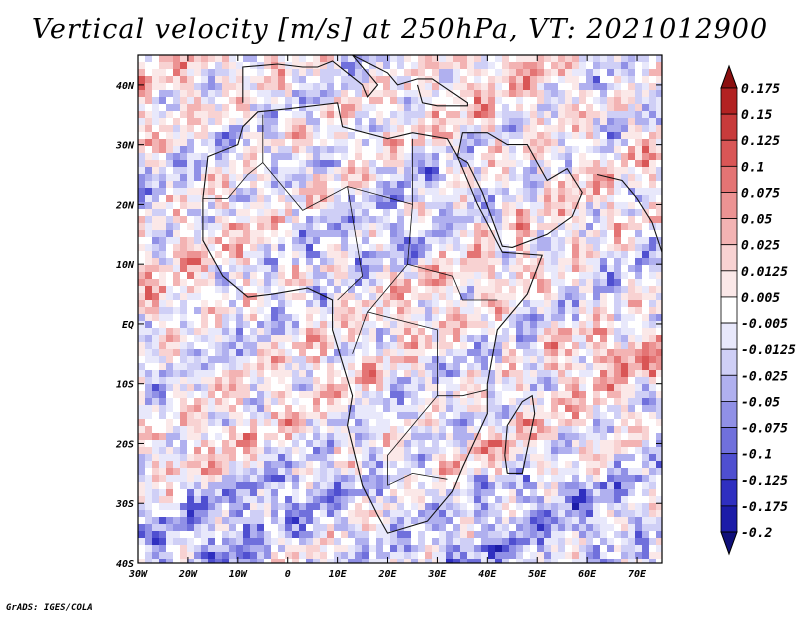  I want to click on lon-tick-label: 40E, so click(487, 574).